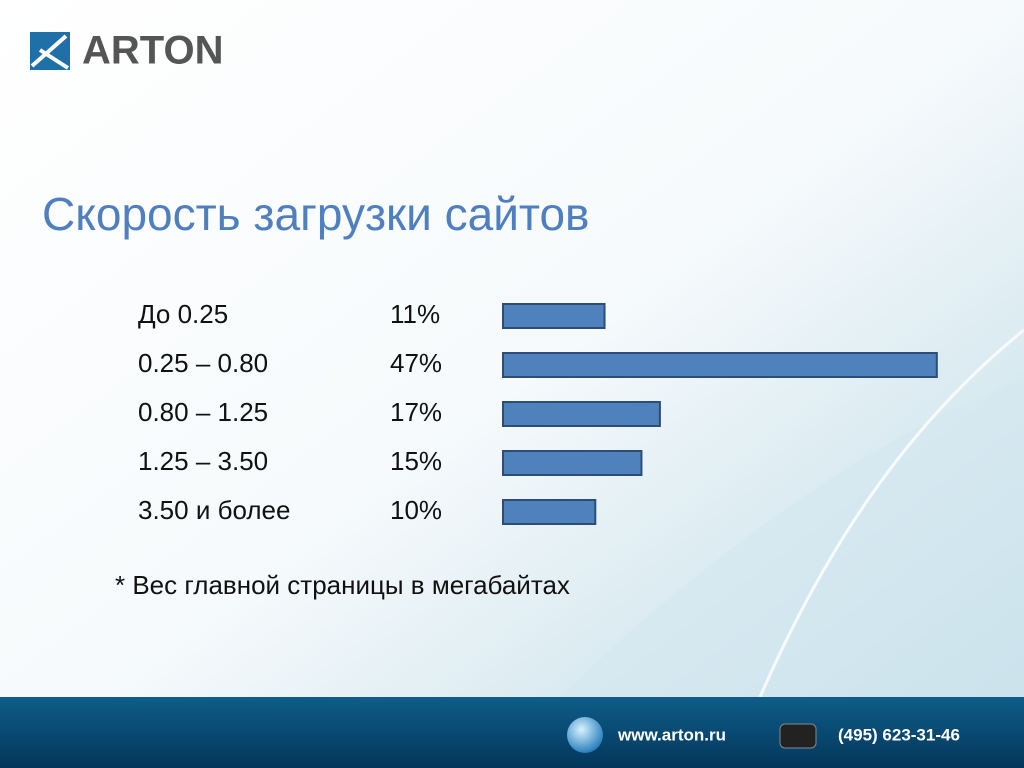 Image resolution: width=1024 pixels, height=768 pixels. I want to click on category-label: 3.50 и более, so click(214, 510).